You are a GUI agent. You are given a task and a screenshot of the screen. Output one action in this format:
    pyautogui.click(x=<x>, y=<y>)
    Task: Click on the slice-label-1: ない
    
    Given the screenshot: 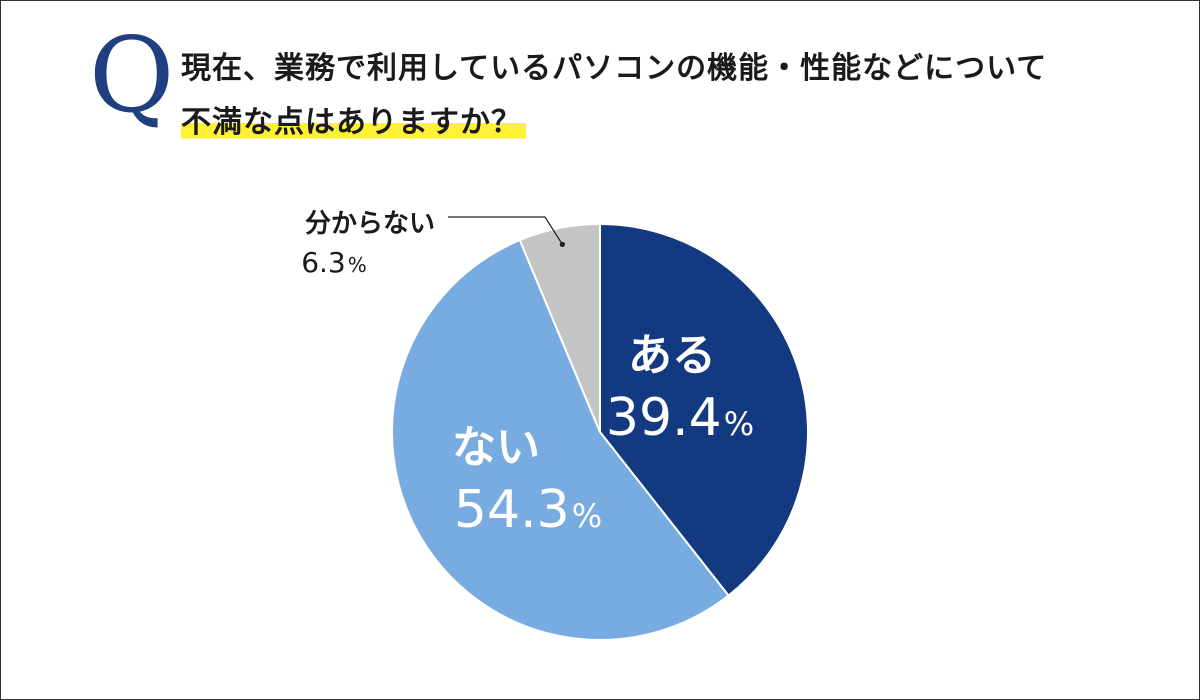 What is the action you would take?
    pyautogui.click(x=496, y=447)
    